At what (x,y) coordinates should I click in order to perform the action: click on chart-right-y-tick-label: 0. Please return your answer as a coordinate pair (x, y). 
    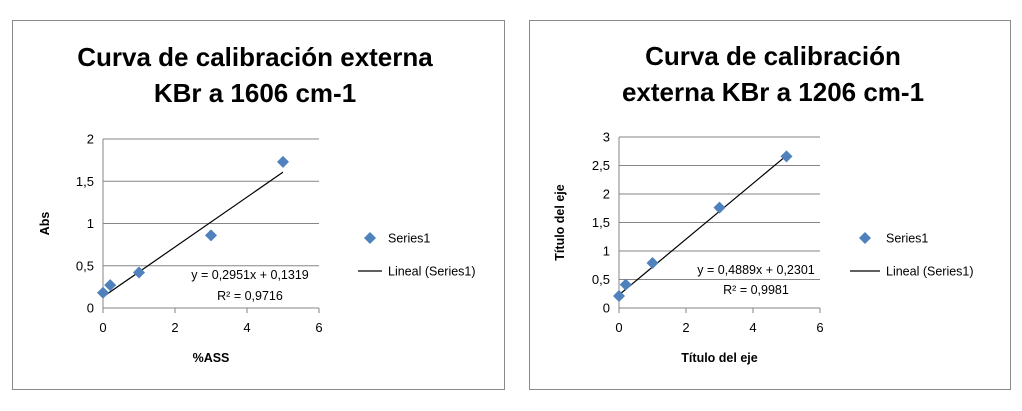
    Looking at the image, I should click on (606, 308).